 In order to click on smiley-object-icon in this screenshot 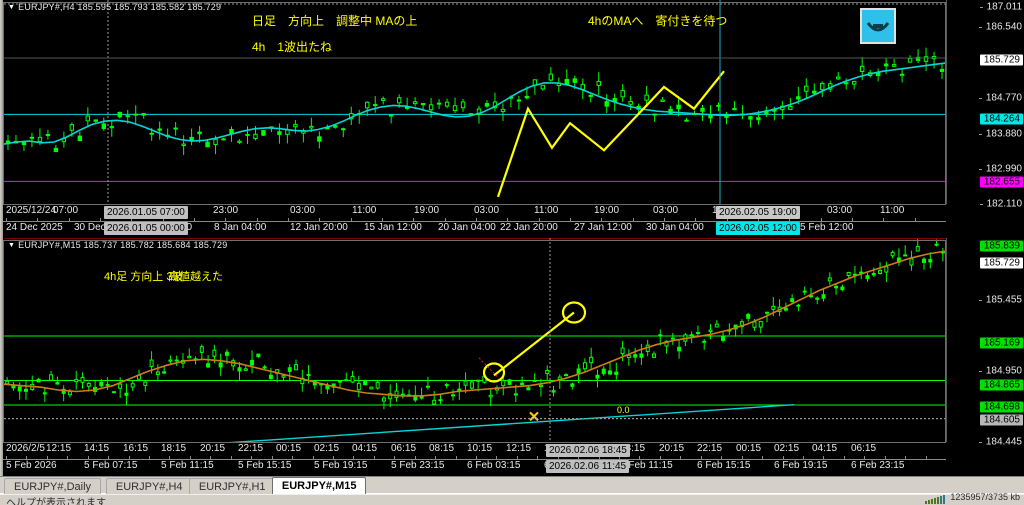, I will do `click(878, 26)`.